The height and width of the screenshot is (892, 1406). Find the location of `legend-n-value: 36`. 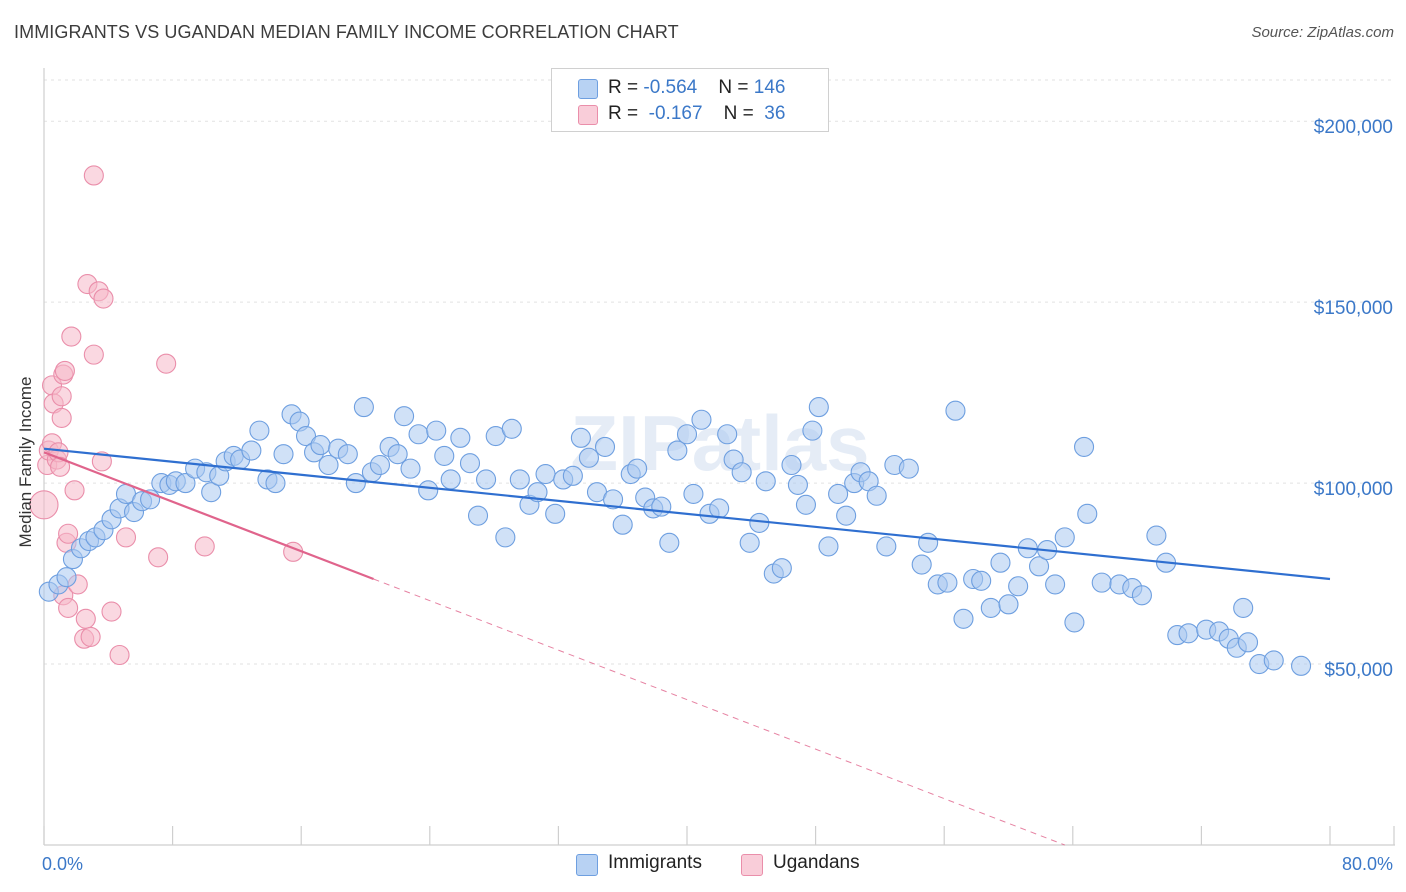

legend-n-value: 36 is located at coordinates (772, 113).